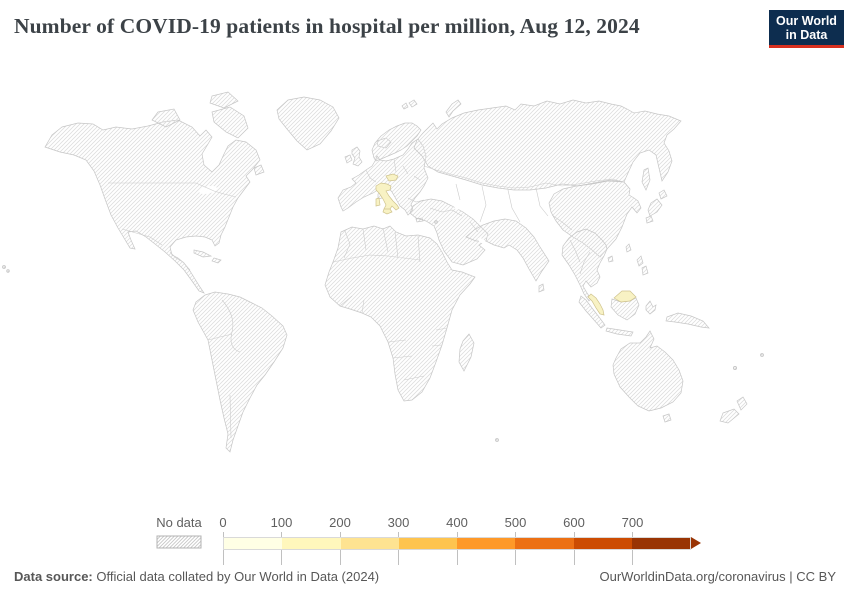 The height and width of the screenshot is (600, 850). I want to click on country-italy-sicily, so click(387, 211).